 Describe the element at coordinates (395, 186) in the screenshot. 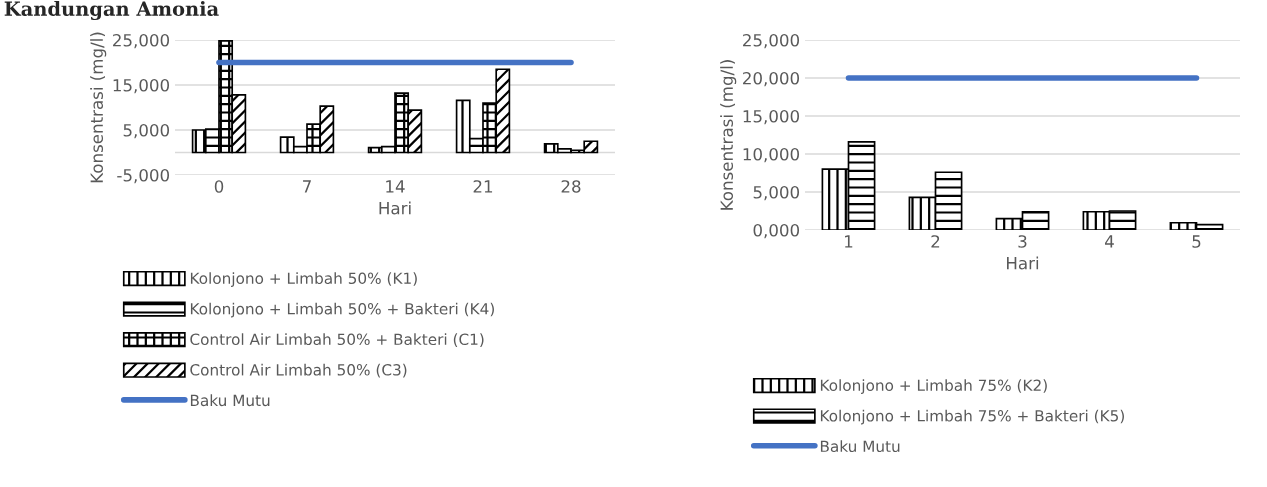

I see `x-tick-label: 14` at that location.